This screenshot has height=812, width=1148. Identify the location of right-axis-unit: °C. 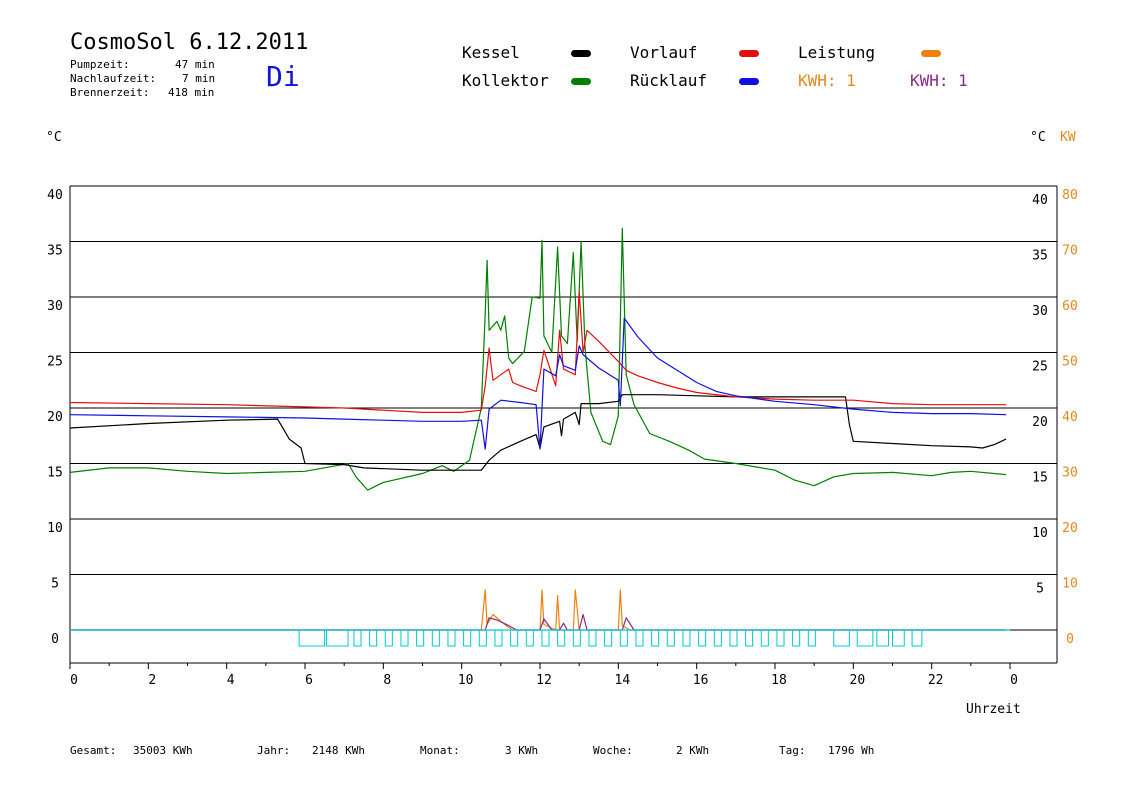
(1038, 137).